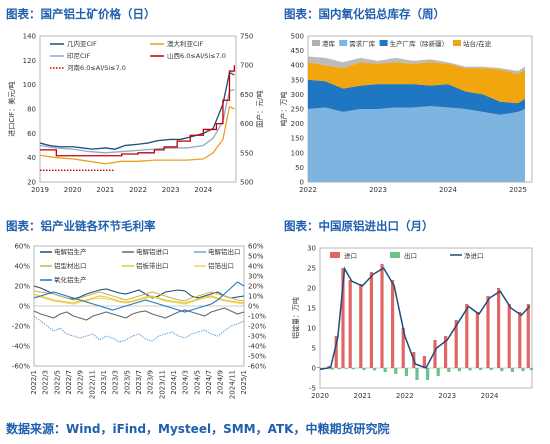 This screenshot has width=550, height=444. I want to click on x-tick: 2022/3, so click(46, 382).